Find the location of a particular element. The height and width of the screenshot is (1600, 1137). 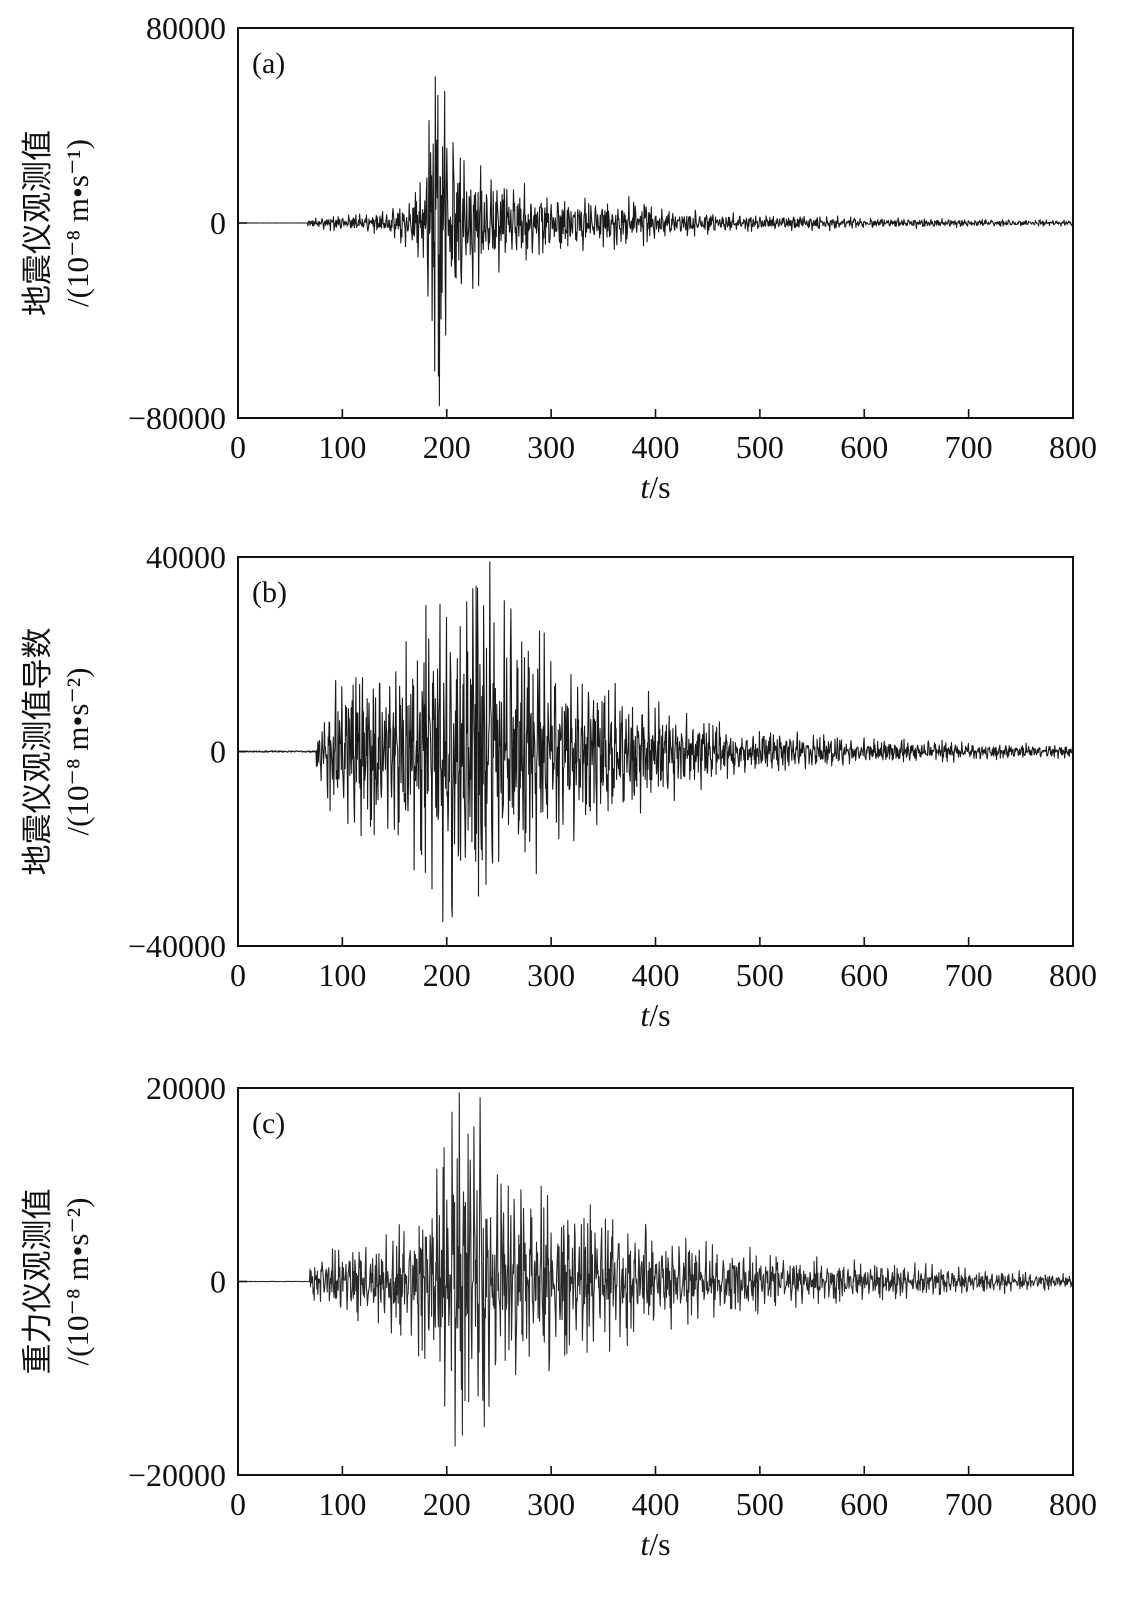

y-axis-title: 地震仪观测值导数 is located at coordinates (38, 752).